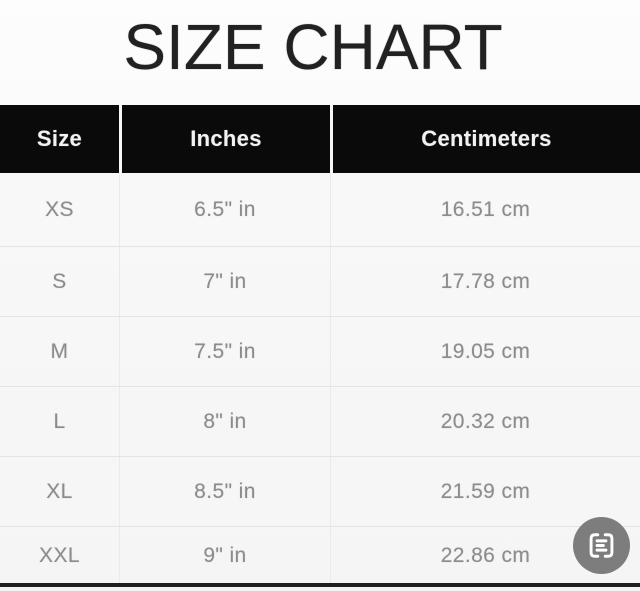 Image resolution: width=640 pixels, height=591 pixels. I want to click on cell-centimeters: 17.78 cm, so click(485, 281).